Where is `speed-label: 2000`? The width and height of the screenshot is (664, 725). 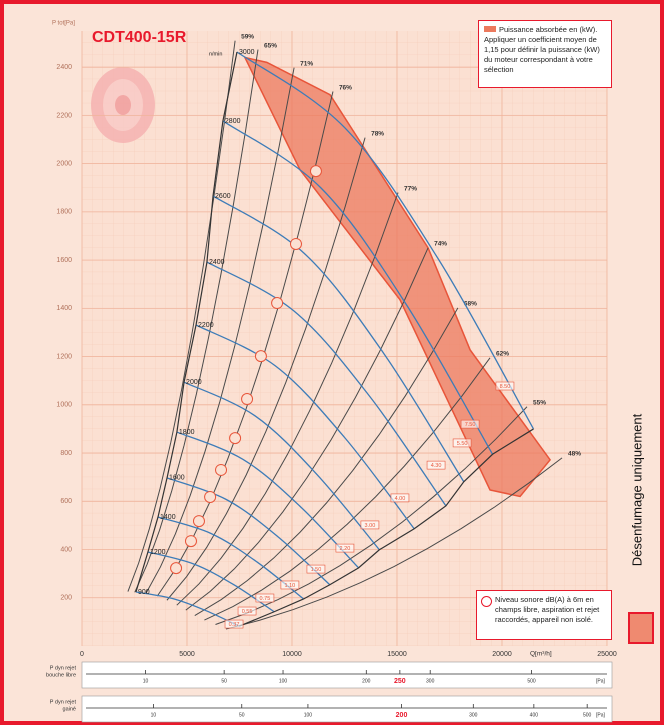 speed-label: 2000 is located at coordinates (194, 382).